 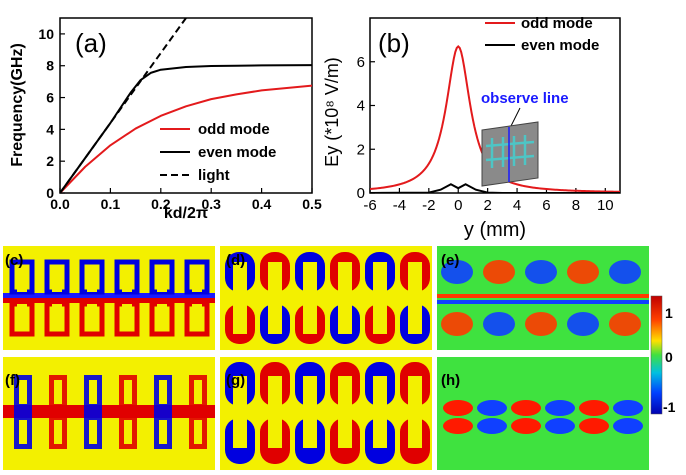 What do you see at coordinates (517, 205) in the screenshot?
I see `b-xtick-label: 4` at bounding box center [517, 205].